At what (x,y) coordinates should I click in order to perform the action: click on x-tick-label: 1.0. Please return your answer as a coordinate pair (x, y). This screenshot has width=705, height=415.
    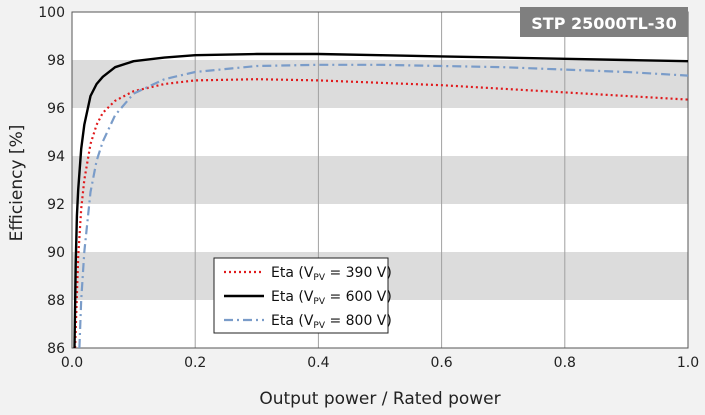
    Looking at the image, I should click on (688, 363).